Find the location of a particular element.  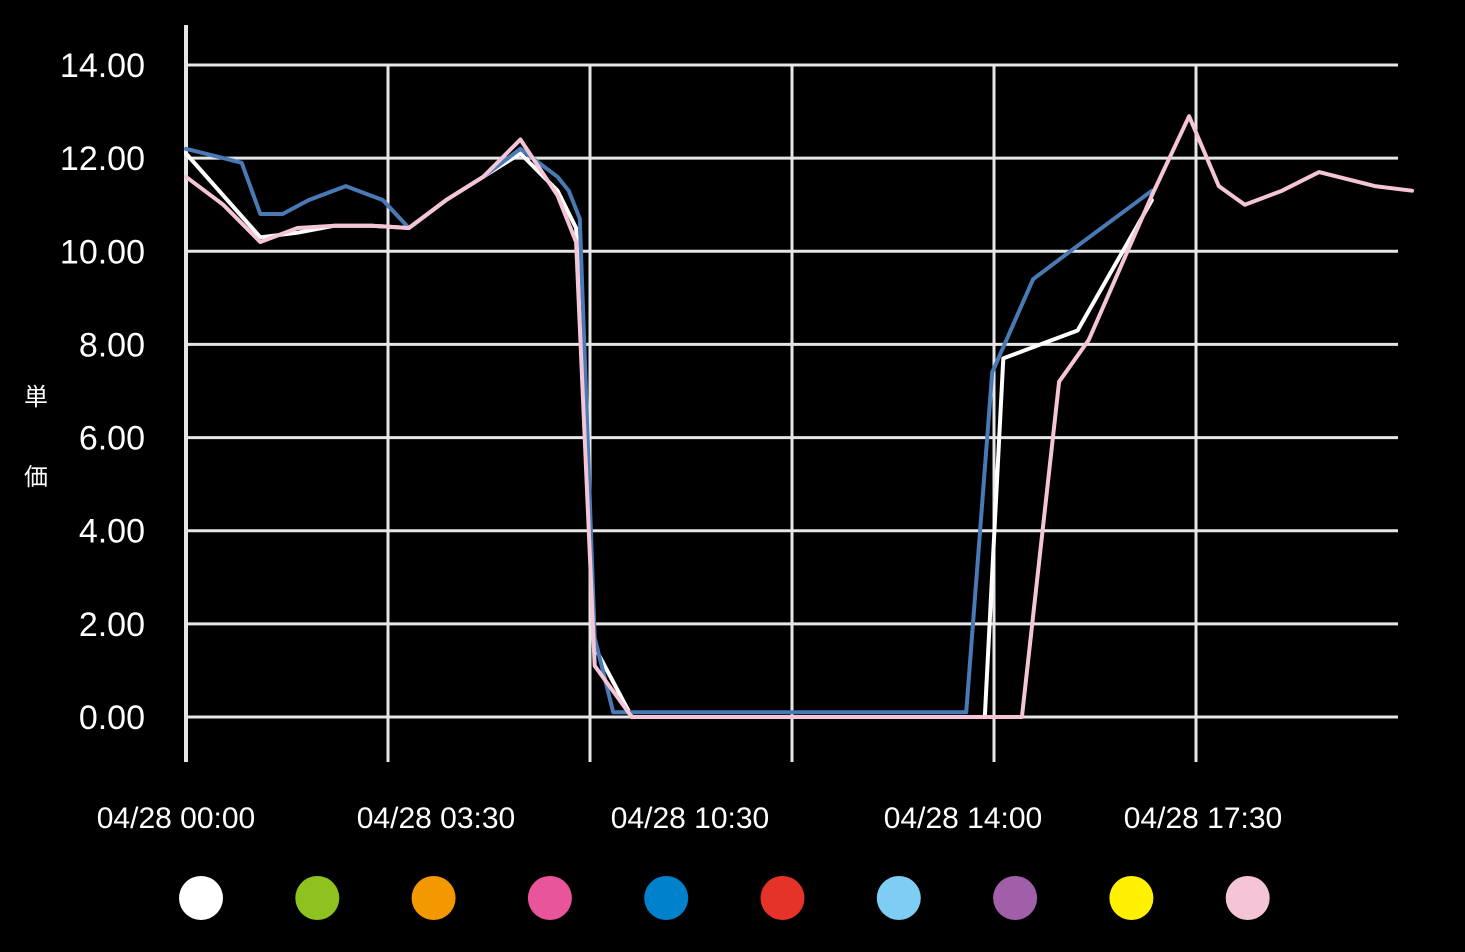

y-tick-labels: 0.00 2.00 4.00 6.00 8.00 10.00 12.00 14.00 is located at coordinates (102, 392).